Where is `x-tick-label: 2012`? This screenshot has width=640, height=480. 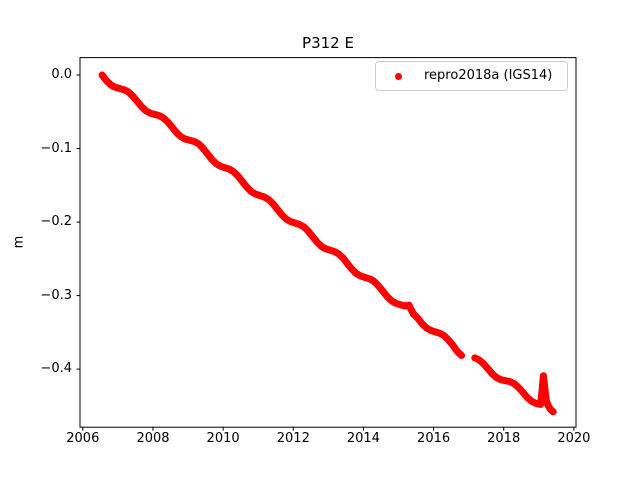
x-tick-label: 2012 is located at coordinates (293, 438).